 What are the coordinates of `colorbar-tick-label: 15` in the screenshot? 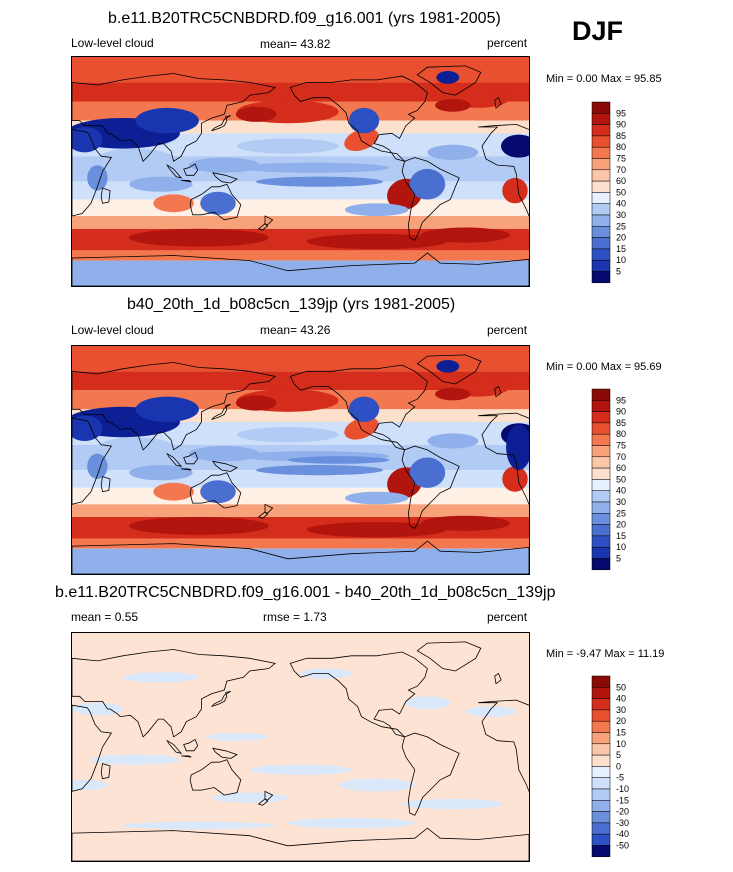 It's located at (621, 733).